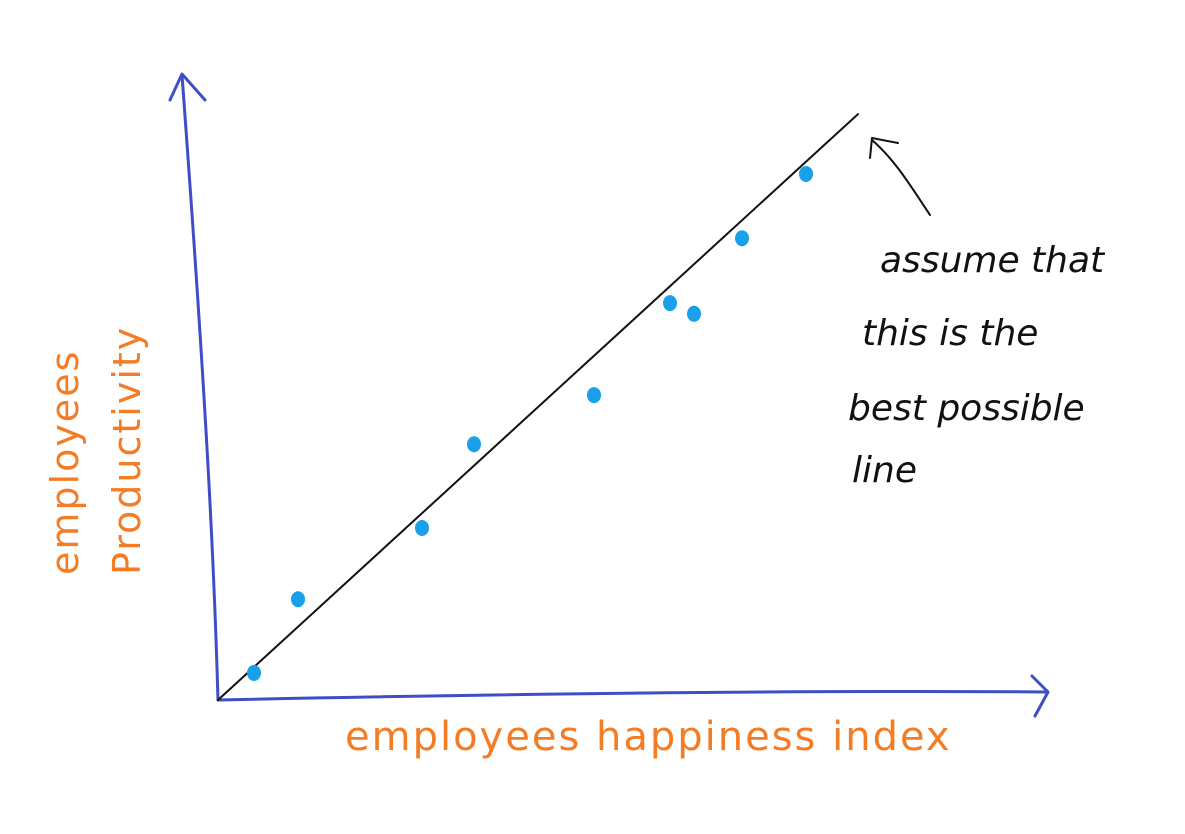 The image size is (1185, 834). Describe the element at coordinates (632, 695) in the screenshot. I see `x-axis-line` at that location.